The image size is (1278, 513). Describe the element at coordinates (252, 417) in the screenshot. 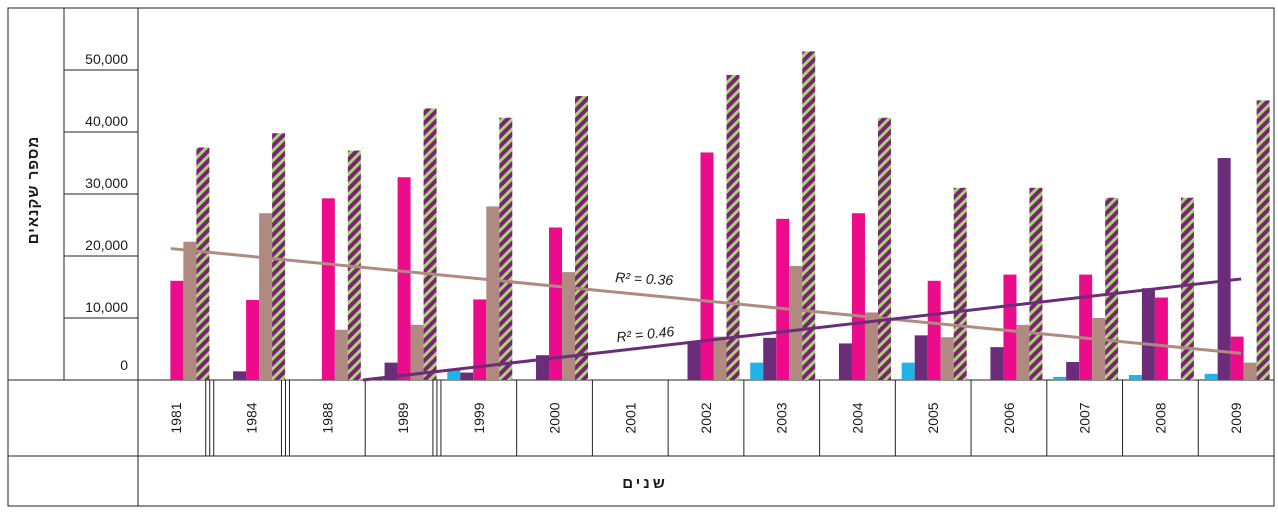

I see `x-tick-label: 1984` at that location.